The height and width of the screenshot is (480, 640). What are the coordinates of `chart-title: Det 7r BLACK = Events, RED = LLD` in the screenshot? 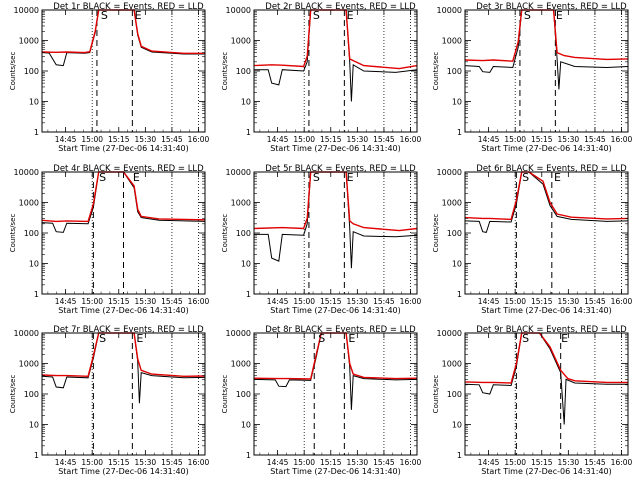 It's located at (128, 330).